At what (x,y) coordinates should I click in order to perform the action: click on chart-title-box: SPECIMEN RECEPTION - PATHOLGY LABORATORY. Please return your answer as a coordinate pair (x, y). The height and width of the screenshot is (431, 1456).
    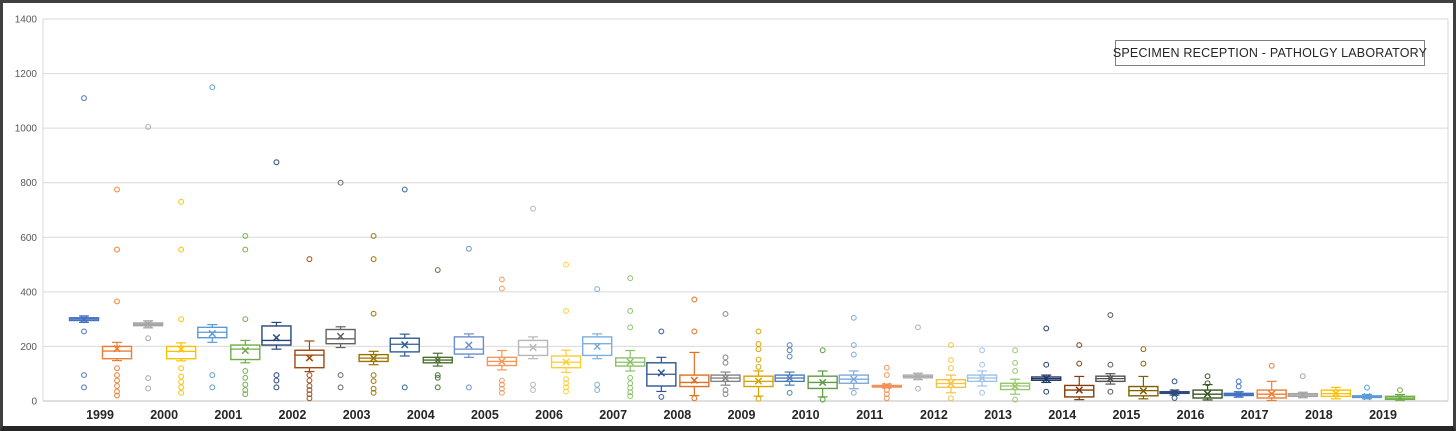
    Looking at the image, I should click on (1270, 53).